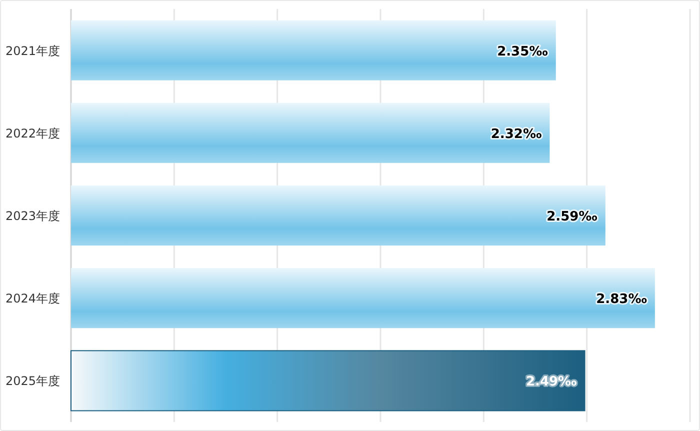  I want to click on data-label: 2.59‰, so click(572, 217).